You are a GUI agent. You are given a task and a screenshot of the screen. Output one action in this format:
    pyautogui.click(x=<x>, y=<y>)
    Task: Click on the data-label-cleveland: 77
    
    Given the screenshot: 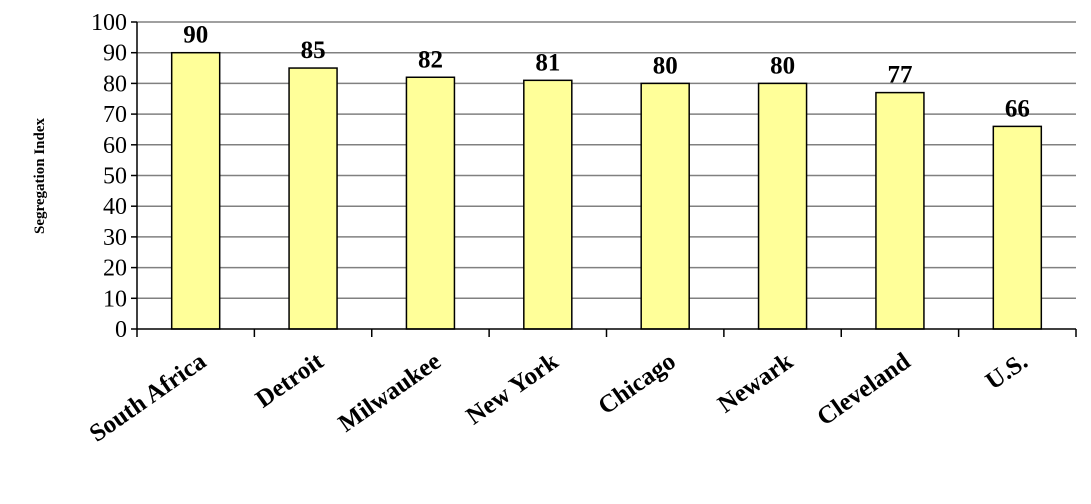 What is the action you would take?
    pyautogui.click(x=899, y=75)
    